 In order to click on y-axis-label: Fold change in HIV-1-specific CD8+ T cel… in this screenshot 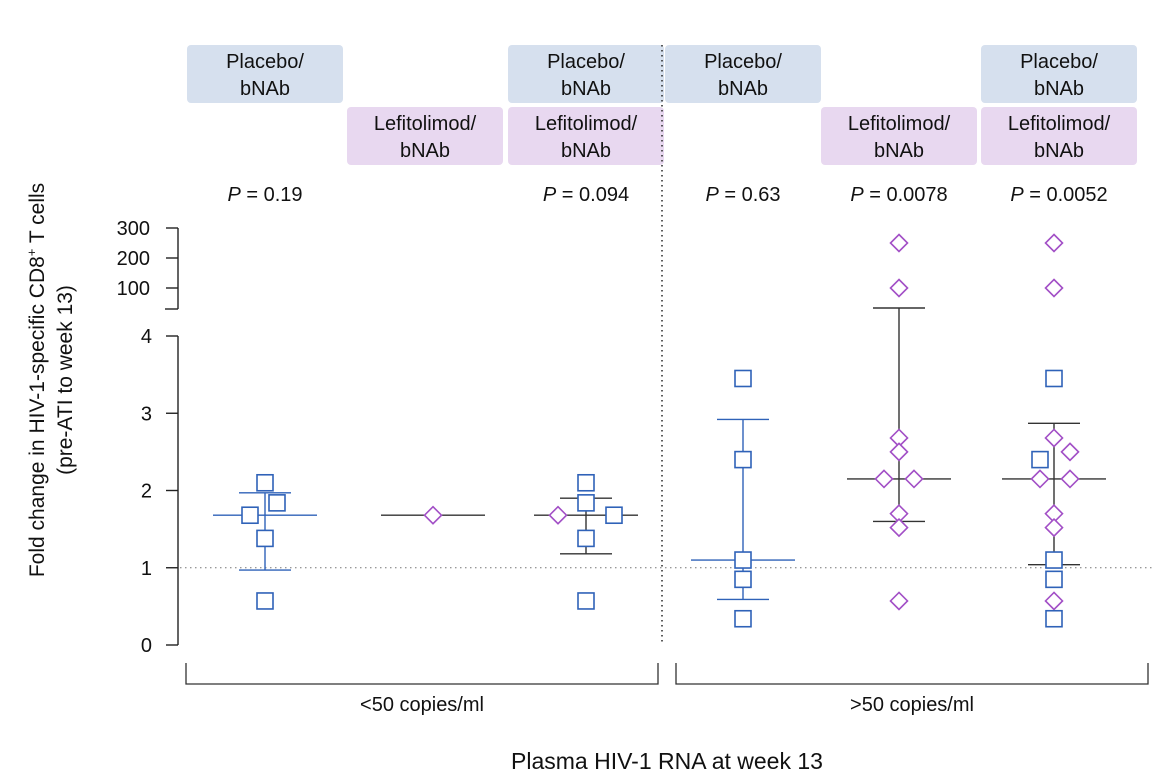, I will do `click(36, 380)`.